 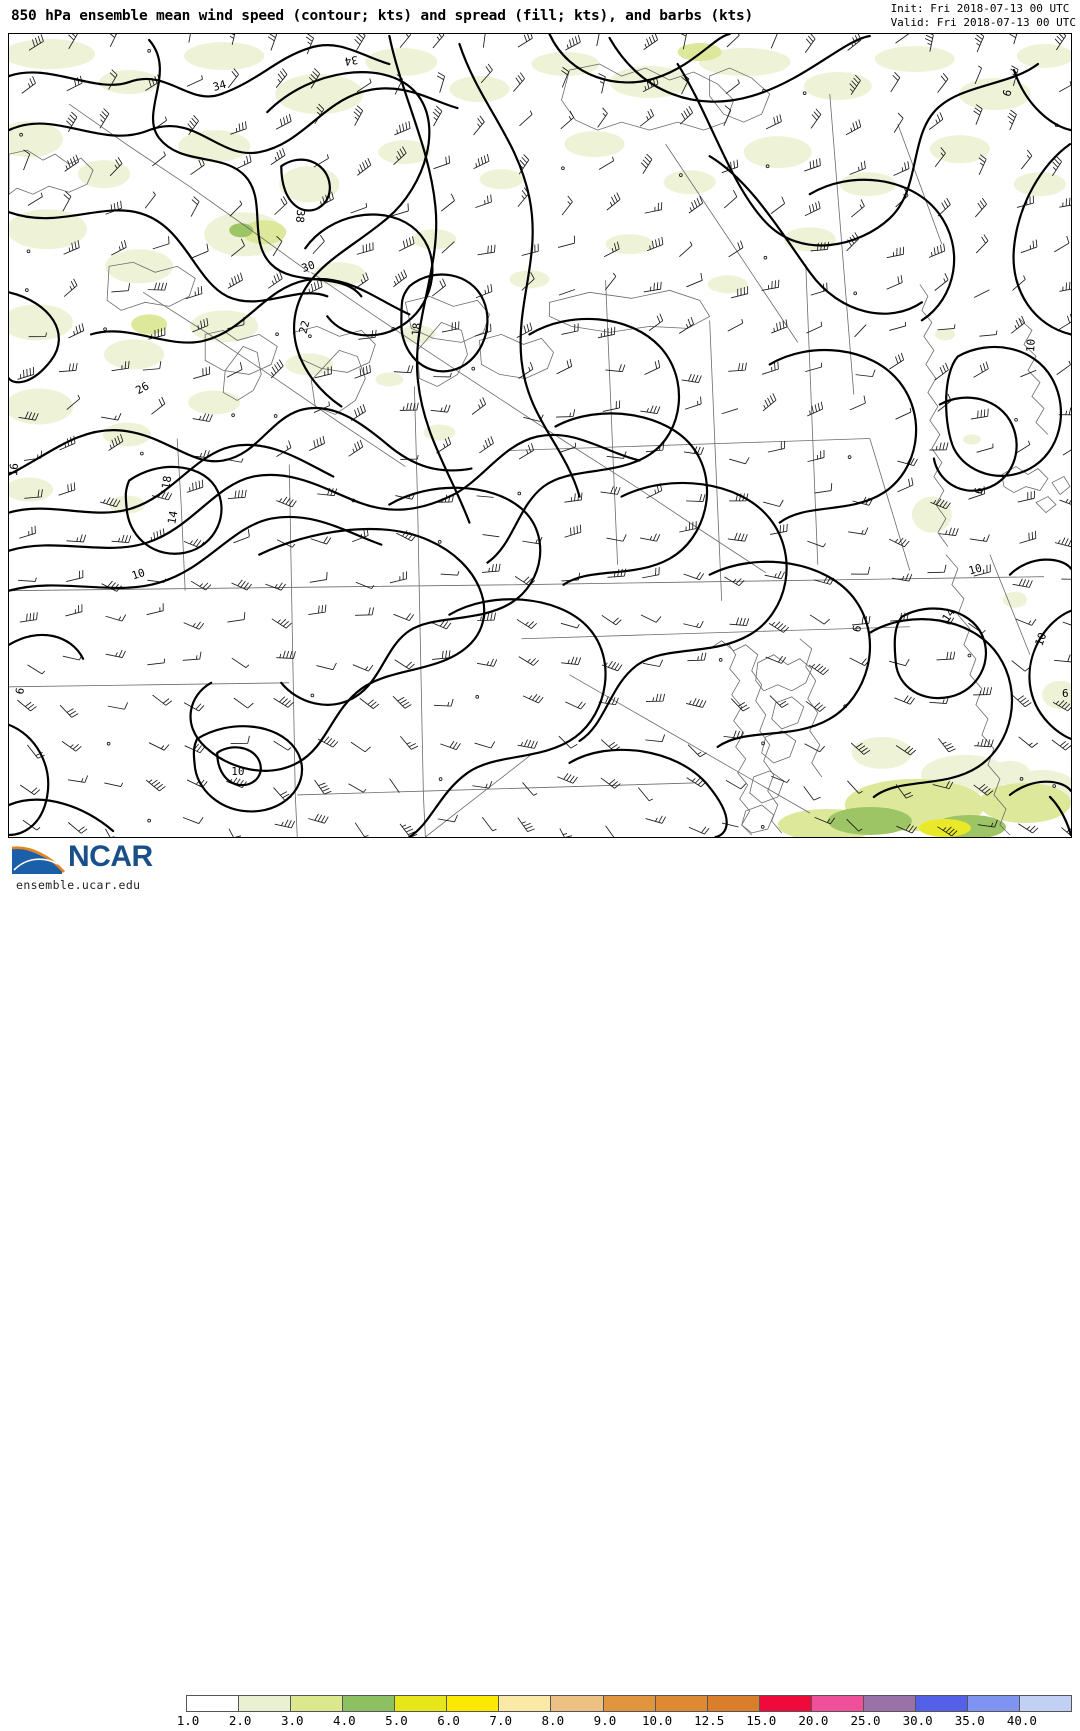 What do you see at coordinates (188, 1720) in the screenshot?
I see `colorbar-tick-label: 1.0` at bounding box center [188, 1720].